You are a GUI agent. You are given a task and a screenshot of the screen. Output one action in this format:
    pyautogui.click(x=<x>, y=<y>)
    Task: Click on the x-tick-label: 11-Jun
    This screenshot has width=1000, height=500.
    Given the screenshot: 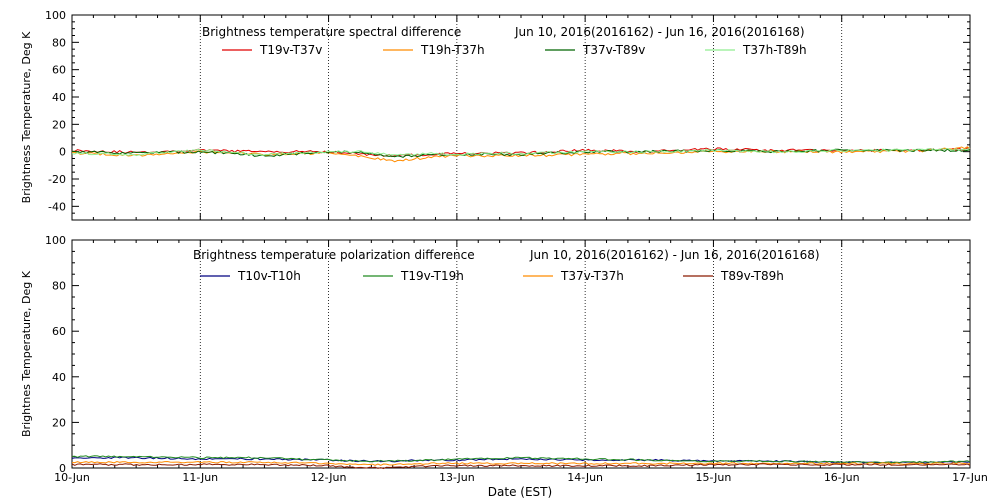 What is the action you would take?
    pyautogui.click(x=200, y=477)
    